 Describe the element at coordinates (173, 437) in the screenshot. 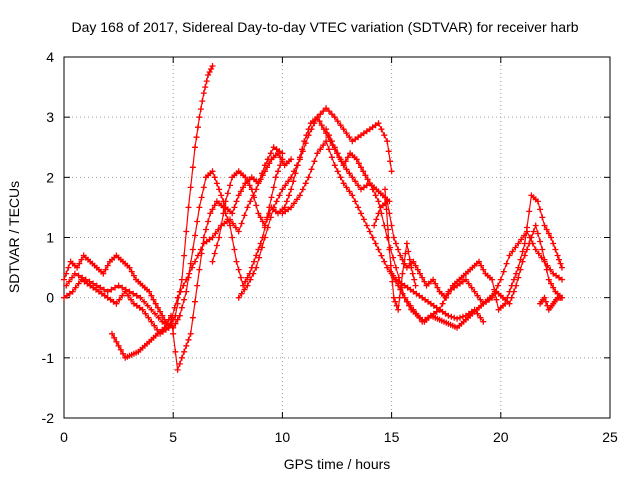

I see `x-tick-label: 5` at that location.